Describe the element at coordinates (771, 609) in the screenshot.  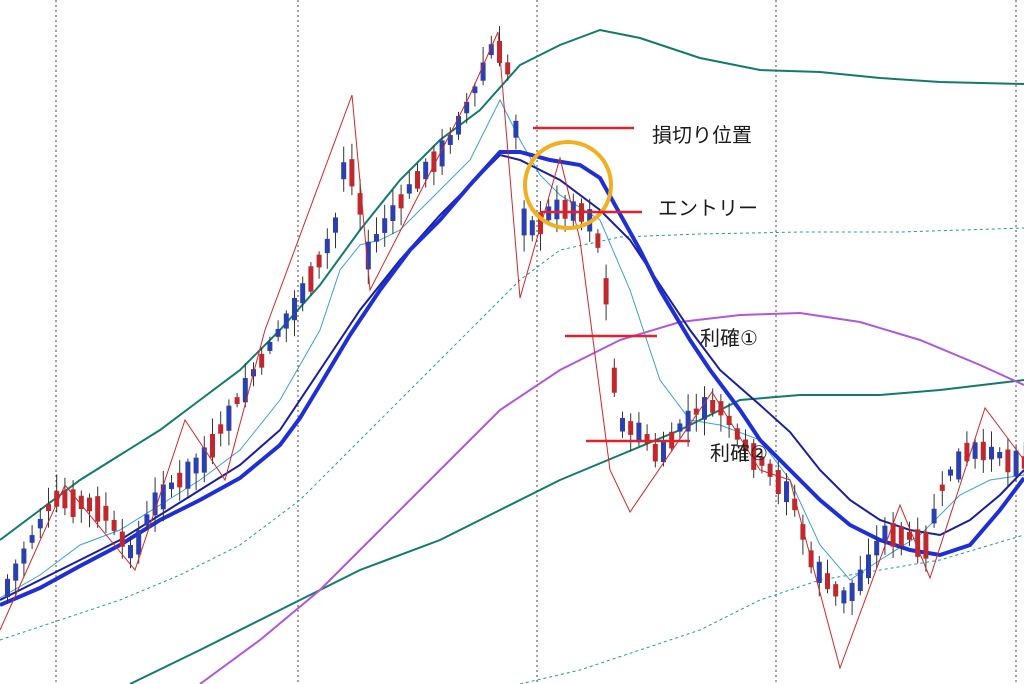
I see `band-dashed-lower-line` at that location.